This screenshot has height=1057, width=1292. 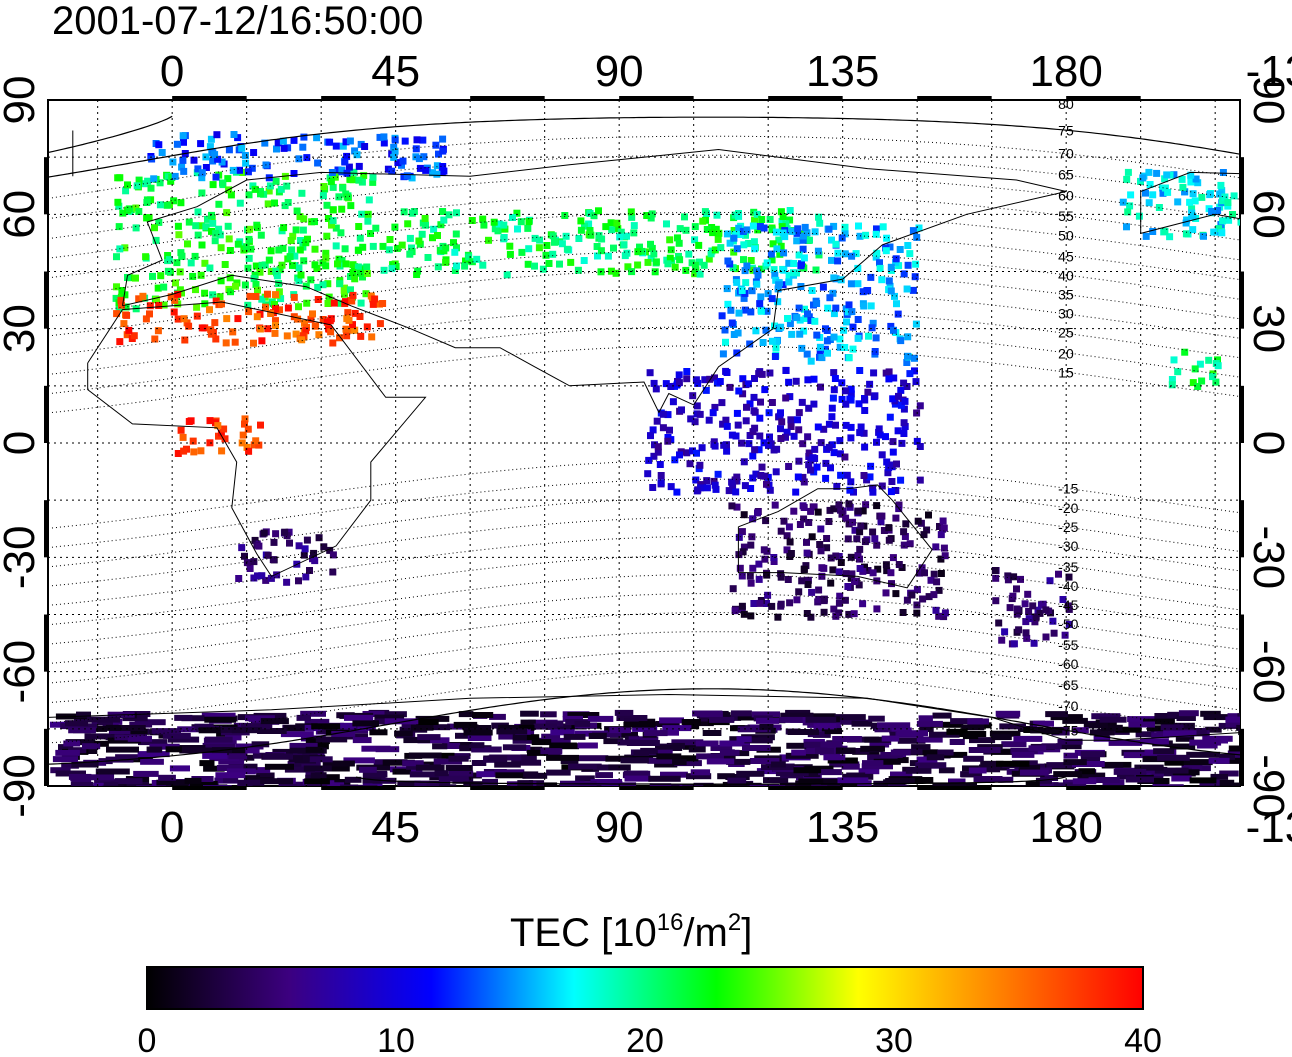 What do you see at coordinates (1065, 71) in the screenshot?
I see `x-tick-label-top: 180` at bounding box center [1065, 71].